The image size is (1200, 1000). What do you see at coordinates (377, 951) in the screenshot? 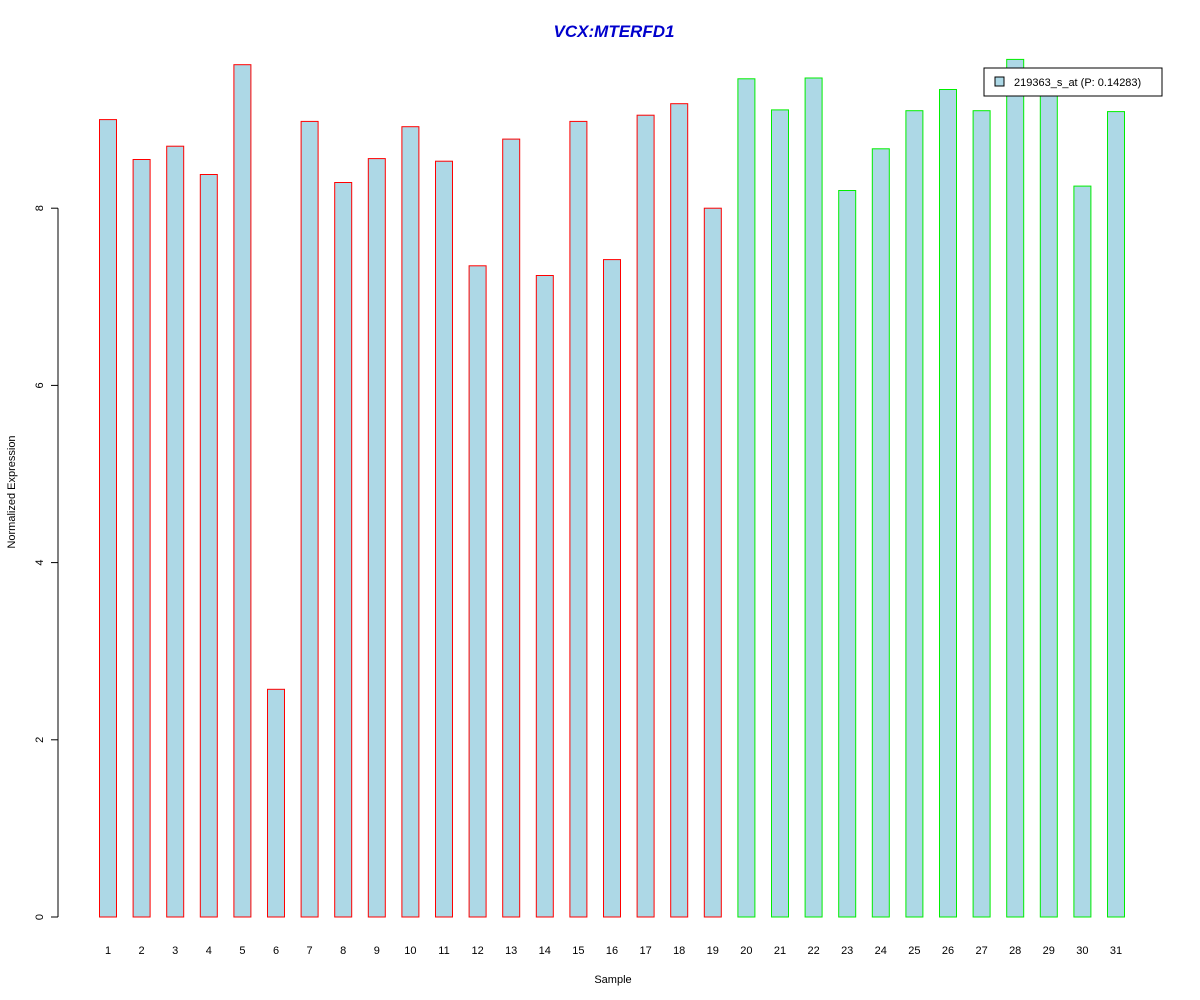
I see `x-tick-label-9: 9` at bounding box center [377, 951].